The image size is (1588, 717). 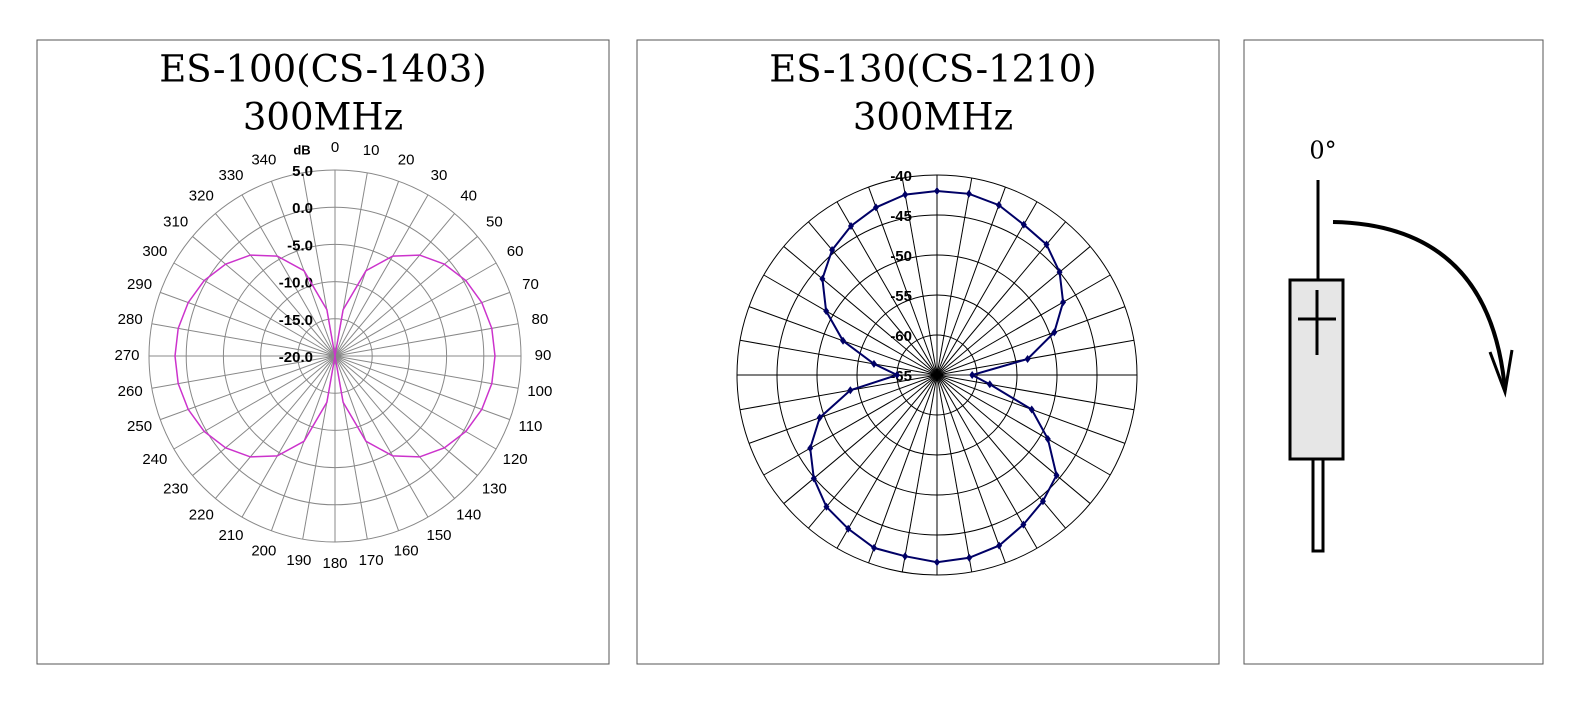 What do you see at coordinates (406, 550) in the screenshot?
I see `angle-label: 160` at bounding box center [406, 550].